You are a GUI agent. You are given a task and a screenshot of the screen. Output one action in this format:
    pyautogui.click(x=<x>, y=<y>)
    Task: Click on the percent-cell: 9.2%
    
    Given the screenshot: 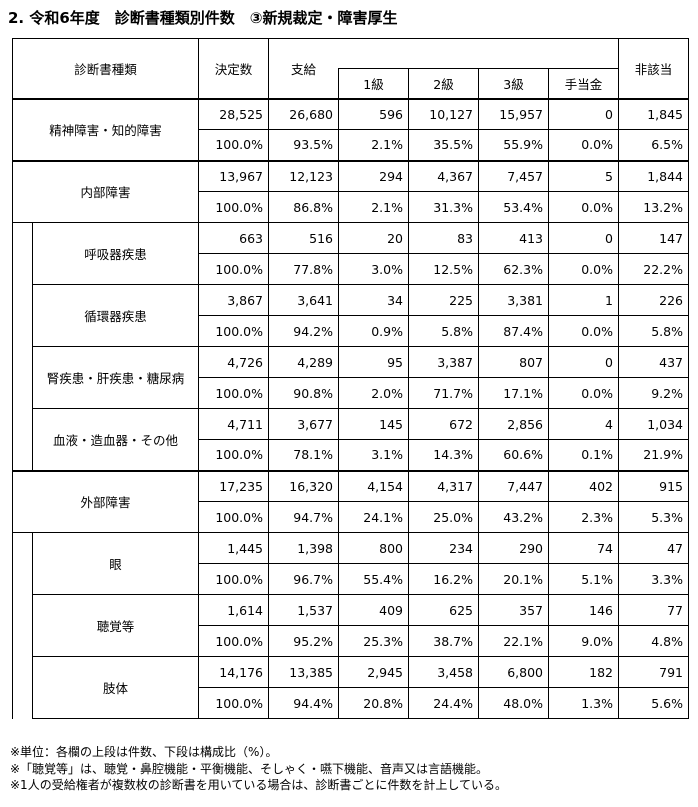 What is the action you would take?
    pyautogui.click(x=653, y=393)
    